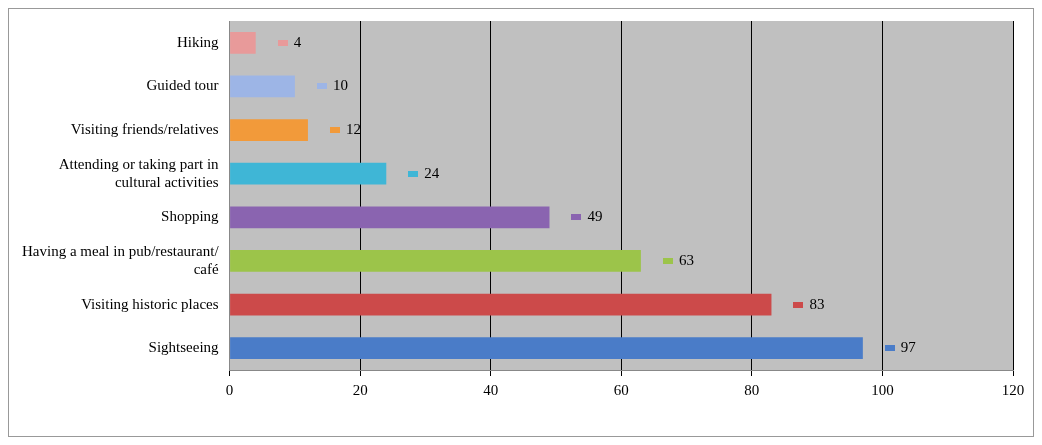 The image size is (1042, 445). I want to click on data-label: 10, so click(340, 85).